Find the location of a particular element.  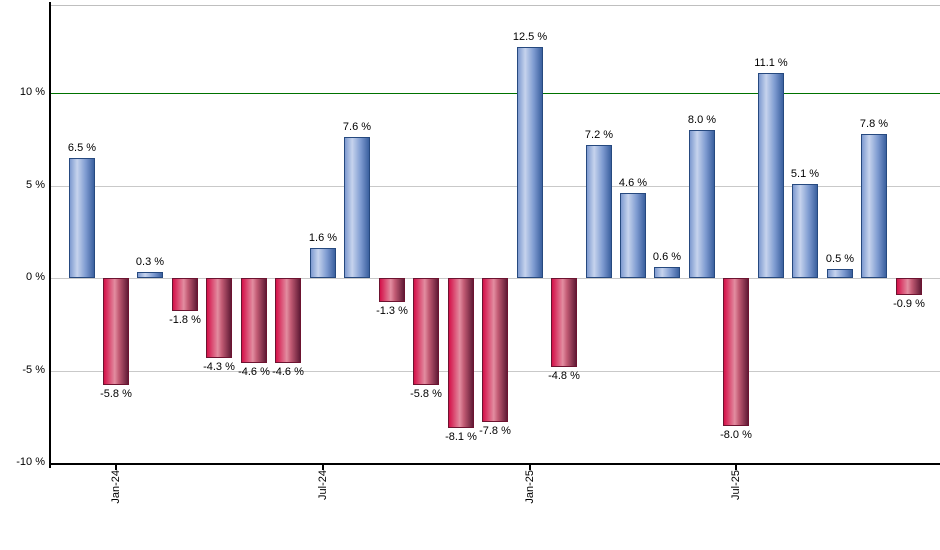

y-tick-label: -5 % is located at coordinates (33, 370).